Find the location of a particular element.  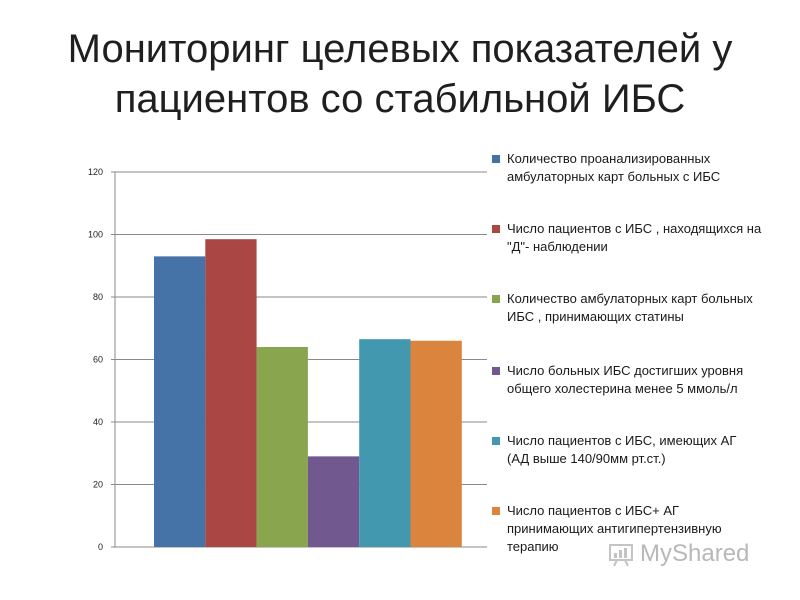

y-tick-label: 120 is located at coordinates (95, 172).